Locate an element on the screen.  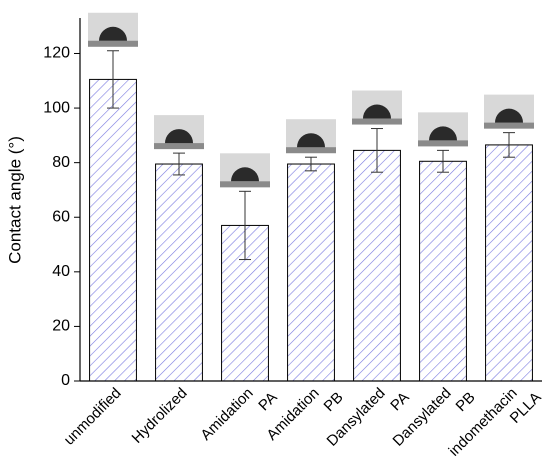
x-tick-label: indomethacinPLLA is located at coordinates (495, 420).